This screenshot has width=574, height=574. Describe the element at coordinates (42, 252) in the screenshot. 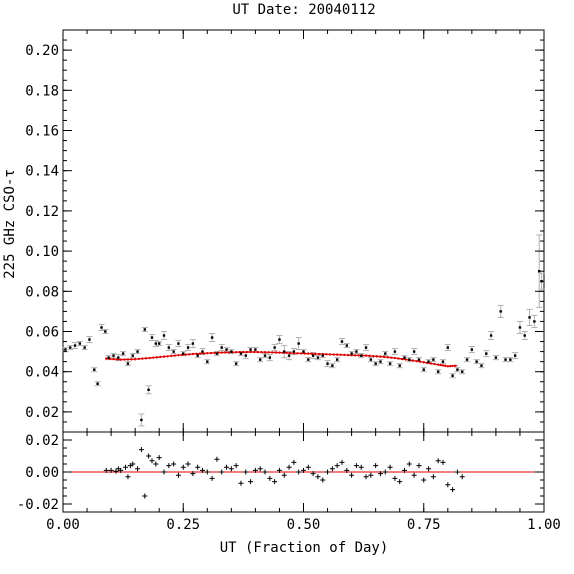

I see `tau-y-tick-label: 0.10` at that location.